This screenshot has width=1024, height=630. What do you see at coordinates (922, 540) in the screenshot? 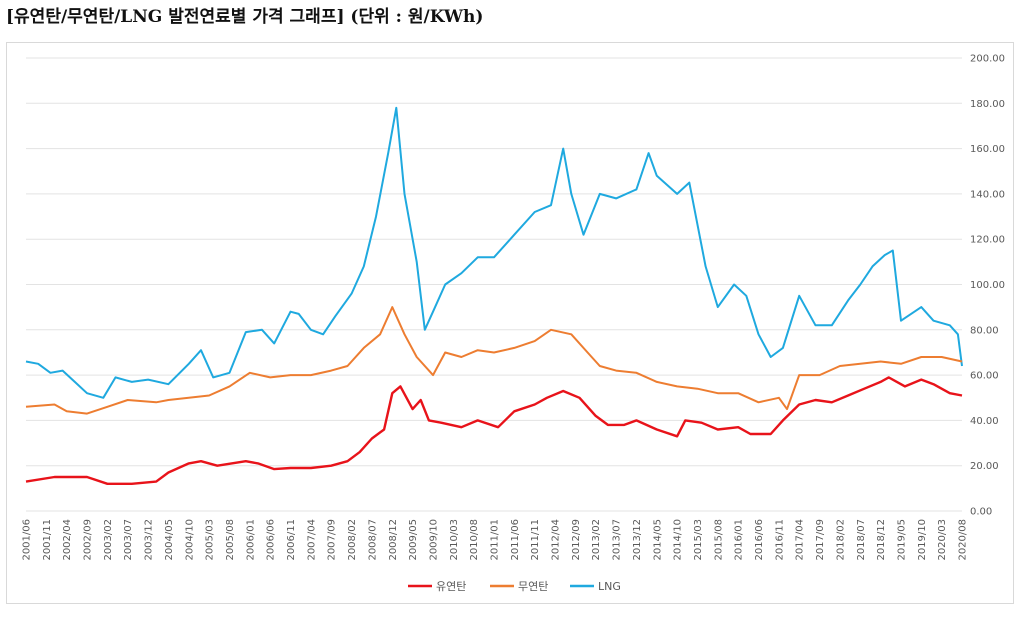
I see `x-tick-label: 2019/10` at bounding box center [922, 540].